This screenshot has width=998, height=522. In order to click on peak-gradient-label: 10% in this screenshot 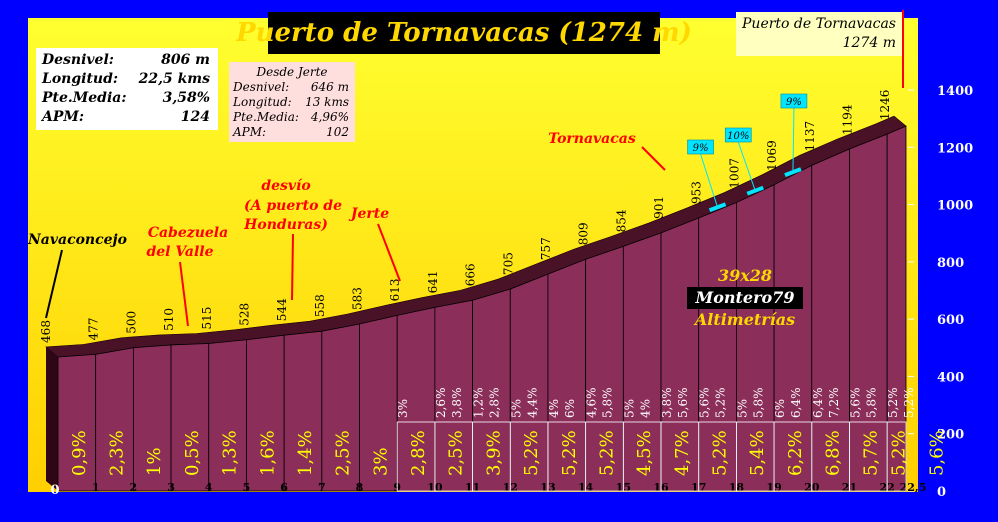, I will do `click(738, 136)`.